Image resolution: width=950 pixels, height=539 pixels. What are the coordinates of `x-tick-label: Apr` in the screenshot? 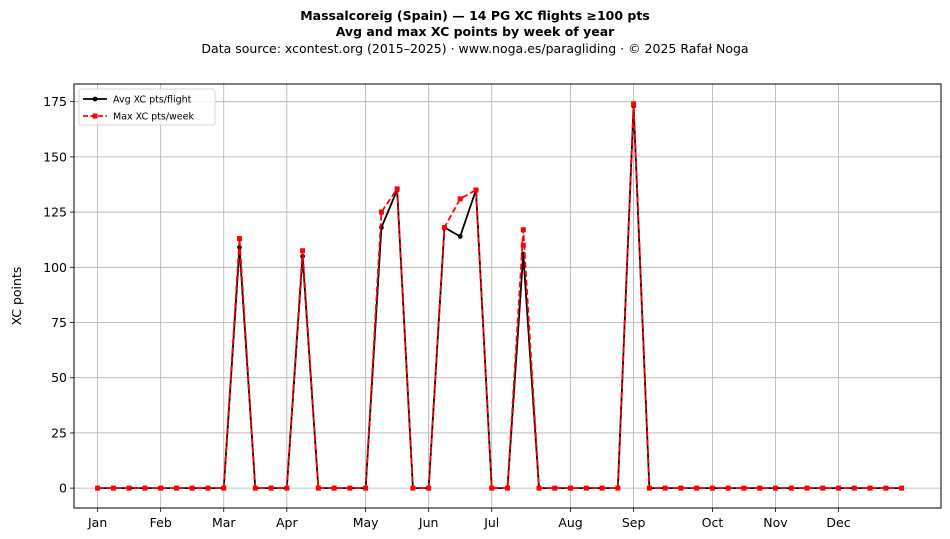 It's located at (287, 522).